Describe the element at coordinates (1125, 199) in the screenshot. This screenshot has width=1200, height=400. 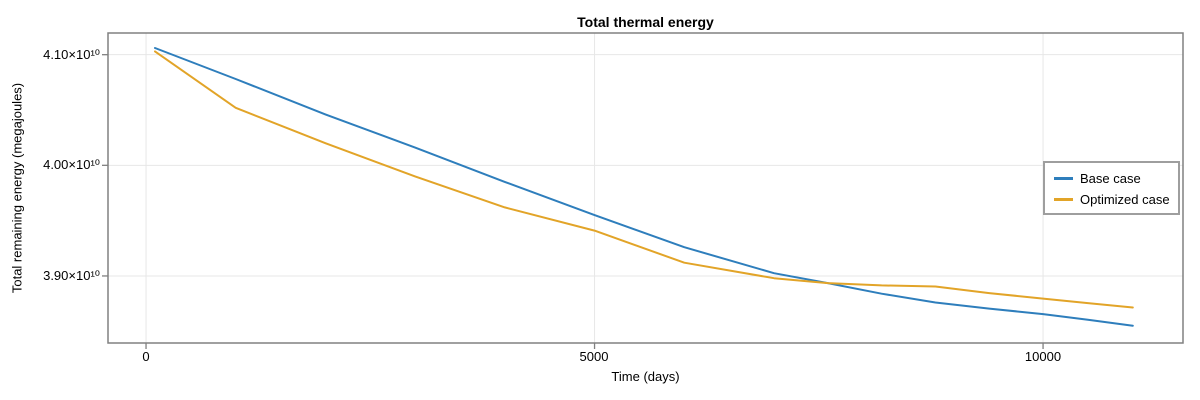
I see `legend-label: Optimized case` at that location.